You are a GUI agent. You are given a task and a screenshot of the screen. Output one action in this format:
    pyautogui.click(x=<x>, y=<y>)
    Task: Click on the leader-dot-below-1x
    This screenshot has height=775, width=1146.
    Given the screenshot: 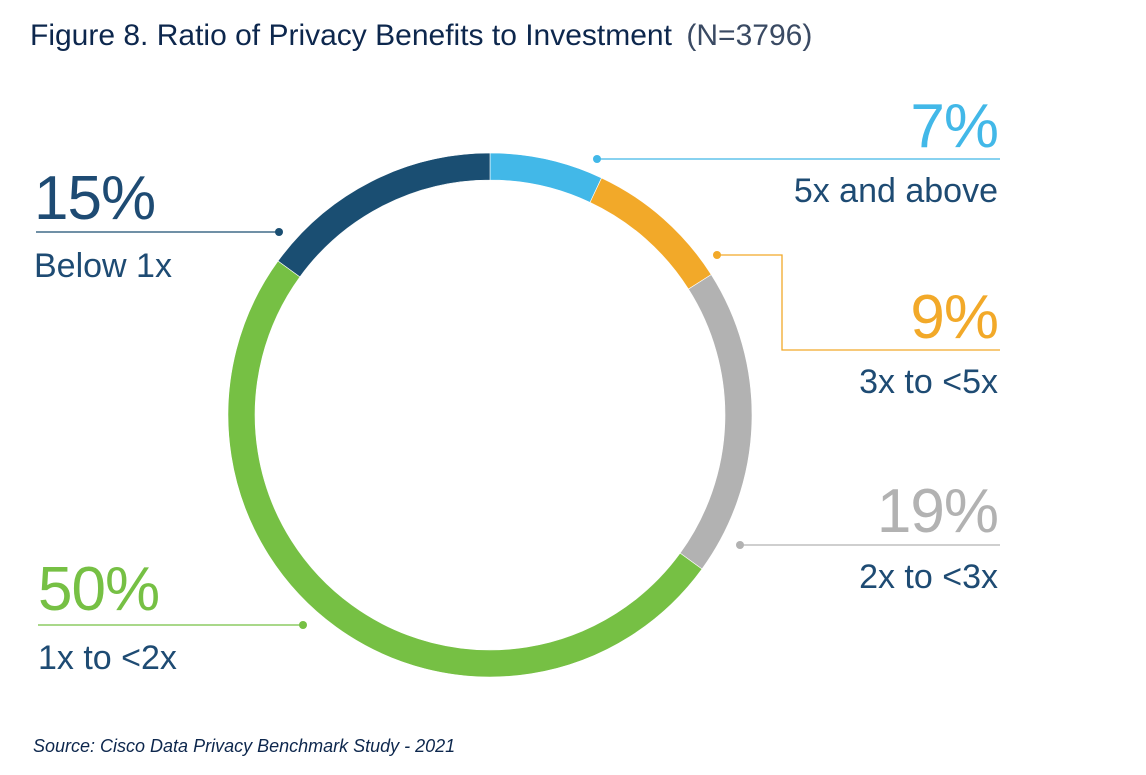 What is the action you would take?
    pyautogui.click(x=279, y=232)
    